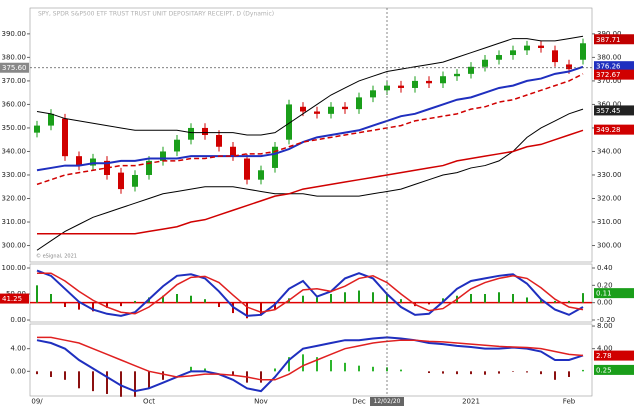 The width and height of the screenshot is (641, 406). I want to click on value-marker-label: 372.67, so click(608, 75).